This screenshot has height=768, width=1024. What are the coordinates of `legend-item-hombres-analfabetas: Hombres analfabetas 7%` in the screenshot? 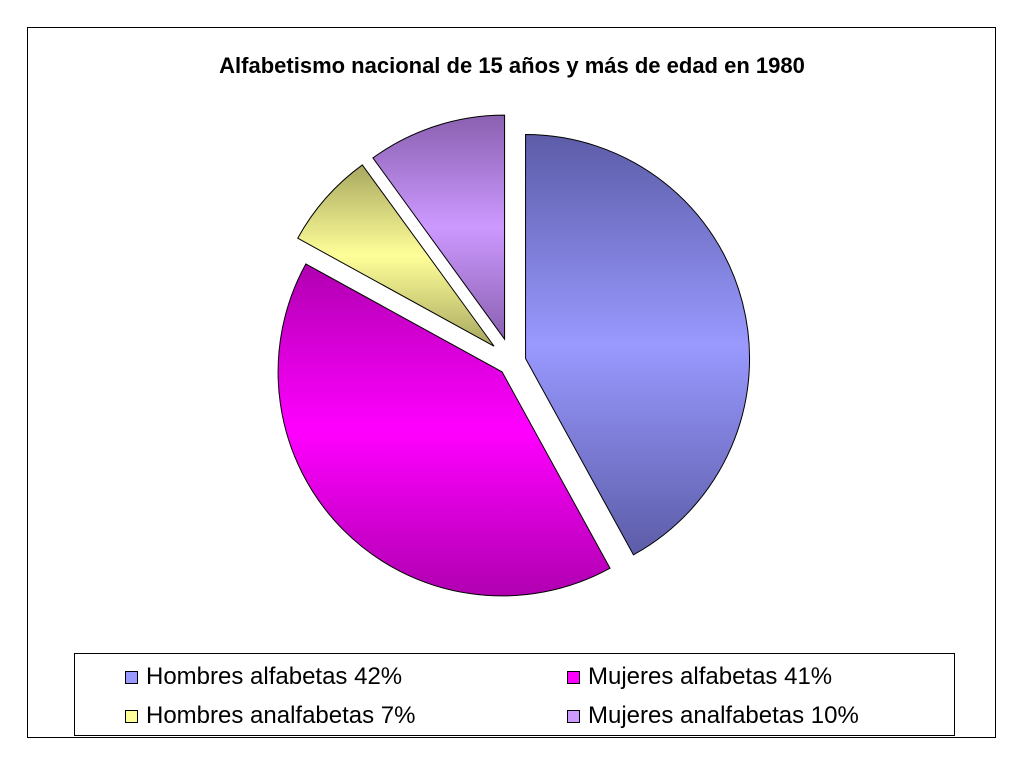 It's located at (270, 716).